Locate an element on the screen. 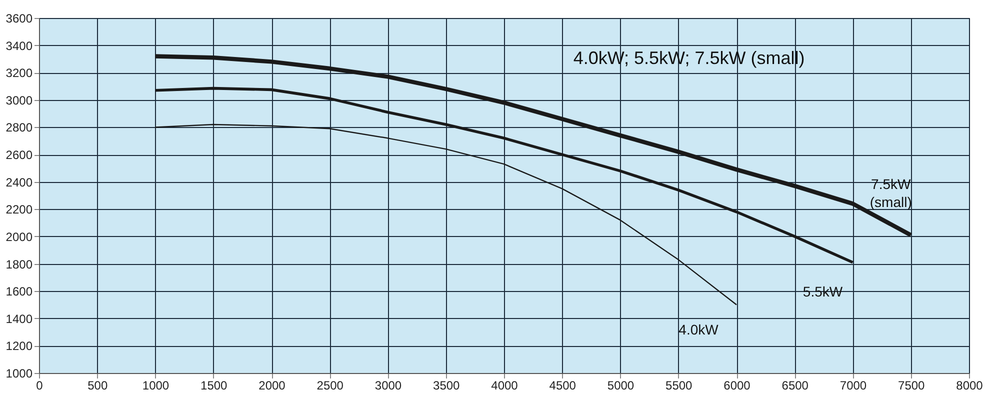  x-tick-label: 500 is located at coordinates (98, 385).